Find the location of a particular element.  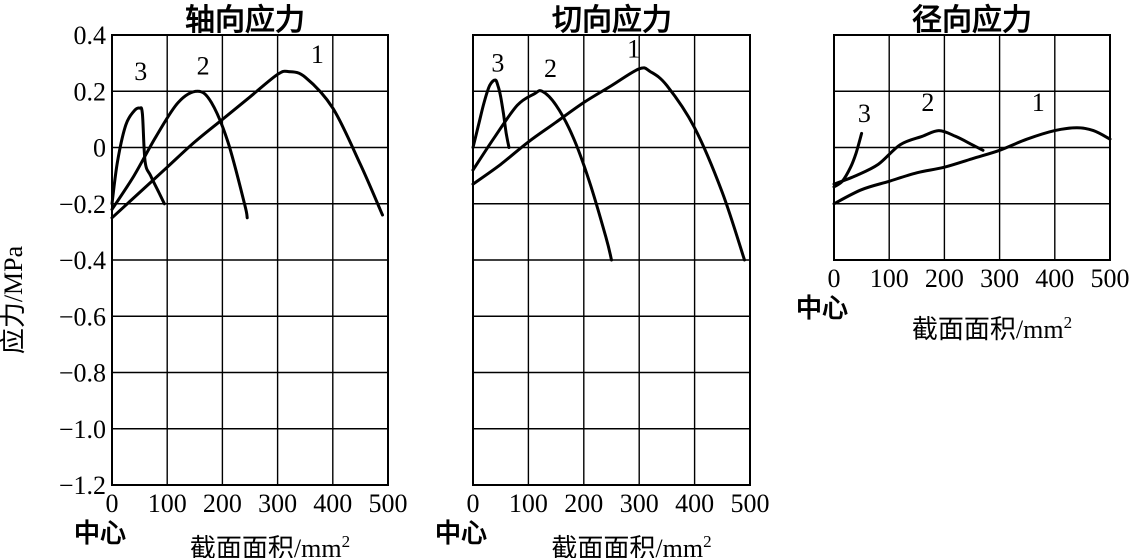

y-tick-label: −0.4 is located at coordinates (82, 260).